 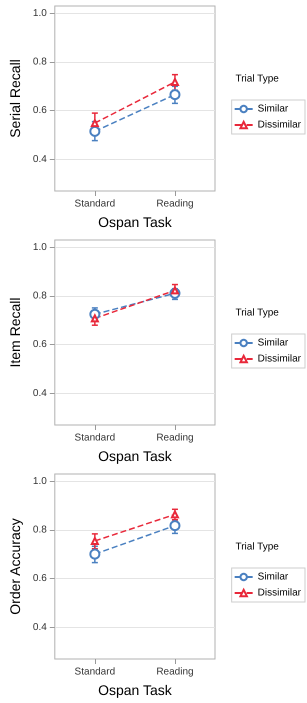 I want to click on y-axis-title: Order Accuracy, so click(x=15, y=566).